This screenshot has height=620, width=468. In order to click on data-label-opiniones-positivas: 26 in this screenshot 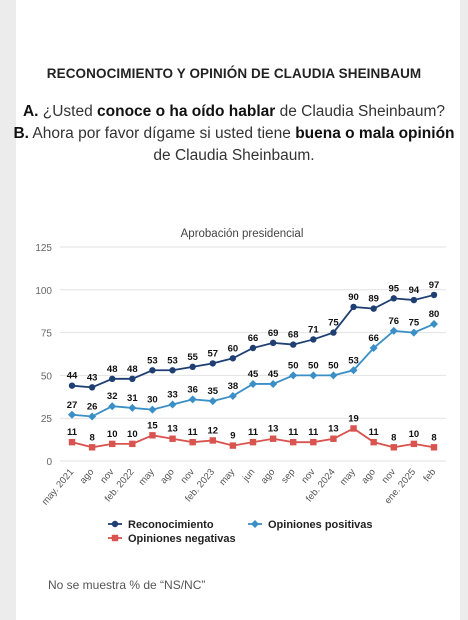, I will do `click(92, 406)`.